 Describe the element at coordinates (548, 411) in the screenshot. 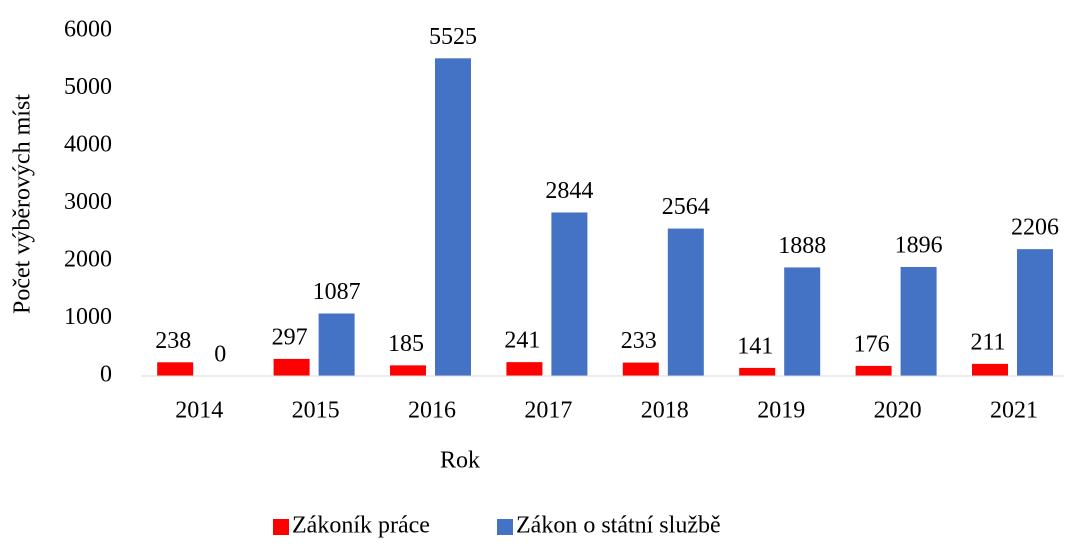

I see `x-tick-label: 2017` at that location.